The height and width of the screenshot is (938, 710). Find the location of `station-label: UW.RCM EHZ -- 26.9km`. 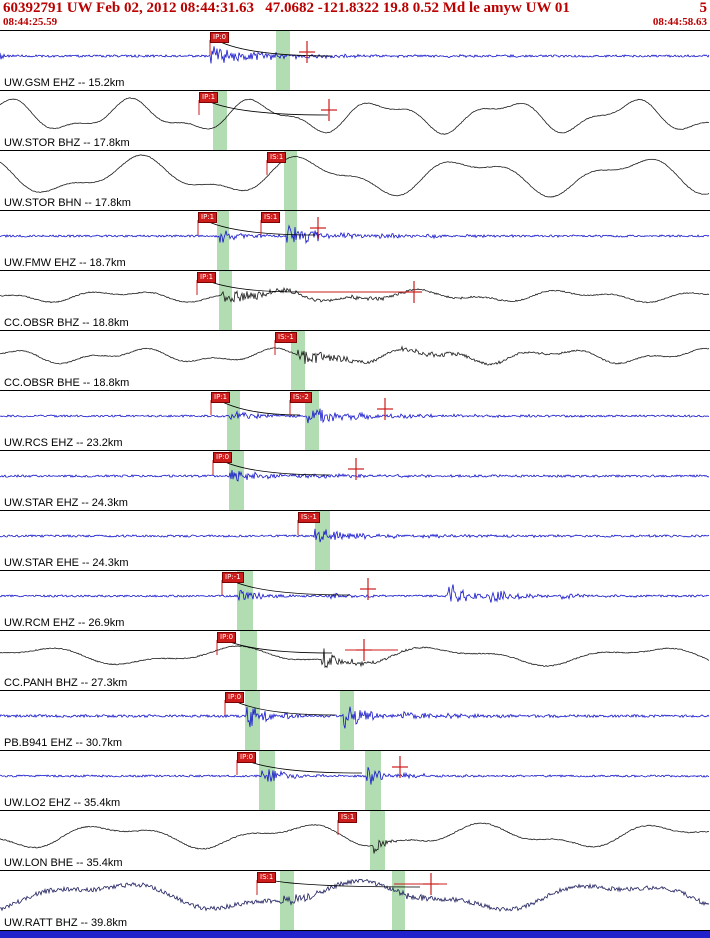

station-label: UW.RCM EHZ -- 26.9km is located at coordinates (64, 623).